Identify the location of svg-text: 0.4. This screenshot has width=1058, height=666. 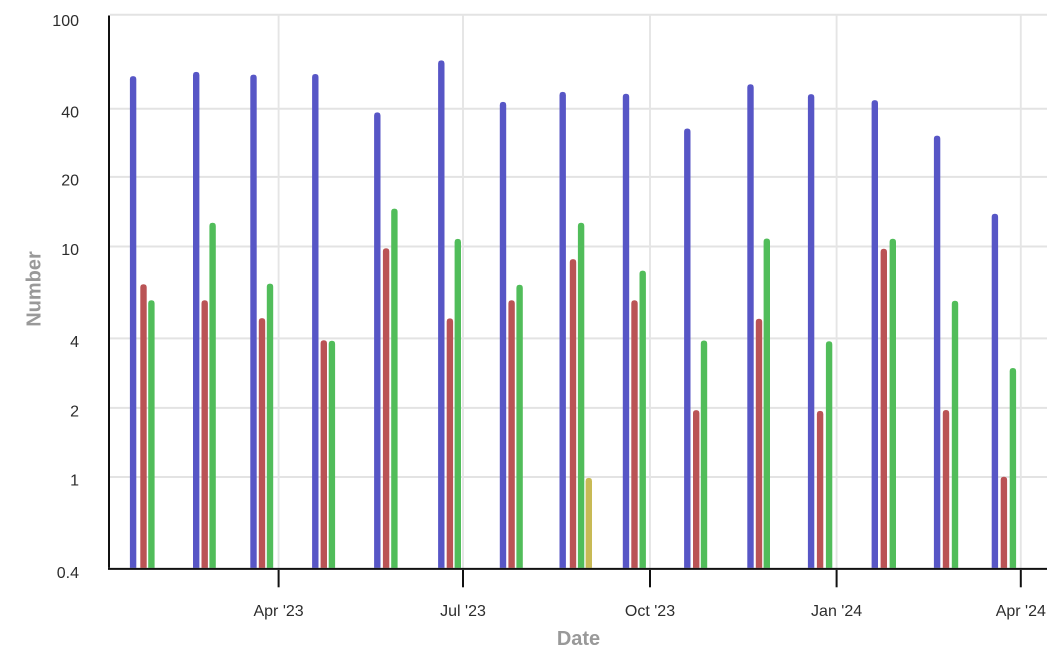
(68, 573).